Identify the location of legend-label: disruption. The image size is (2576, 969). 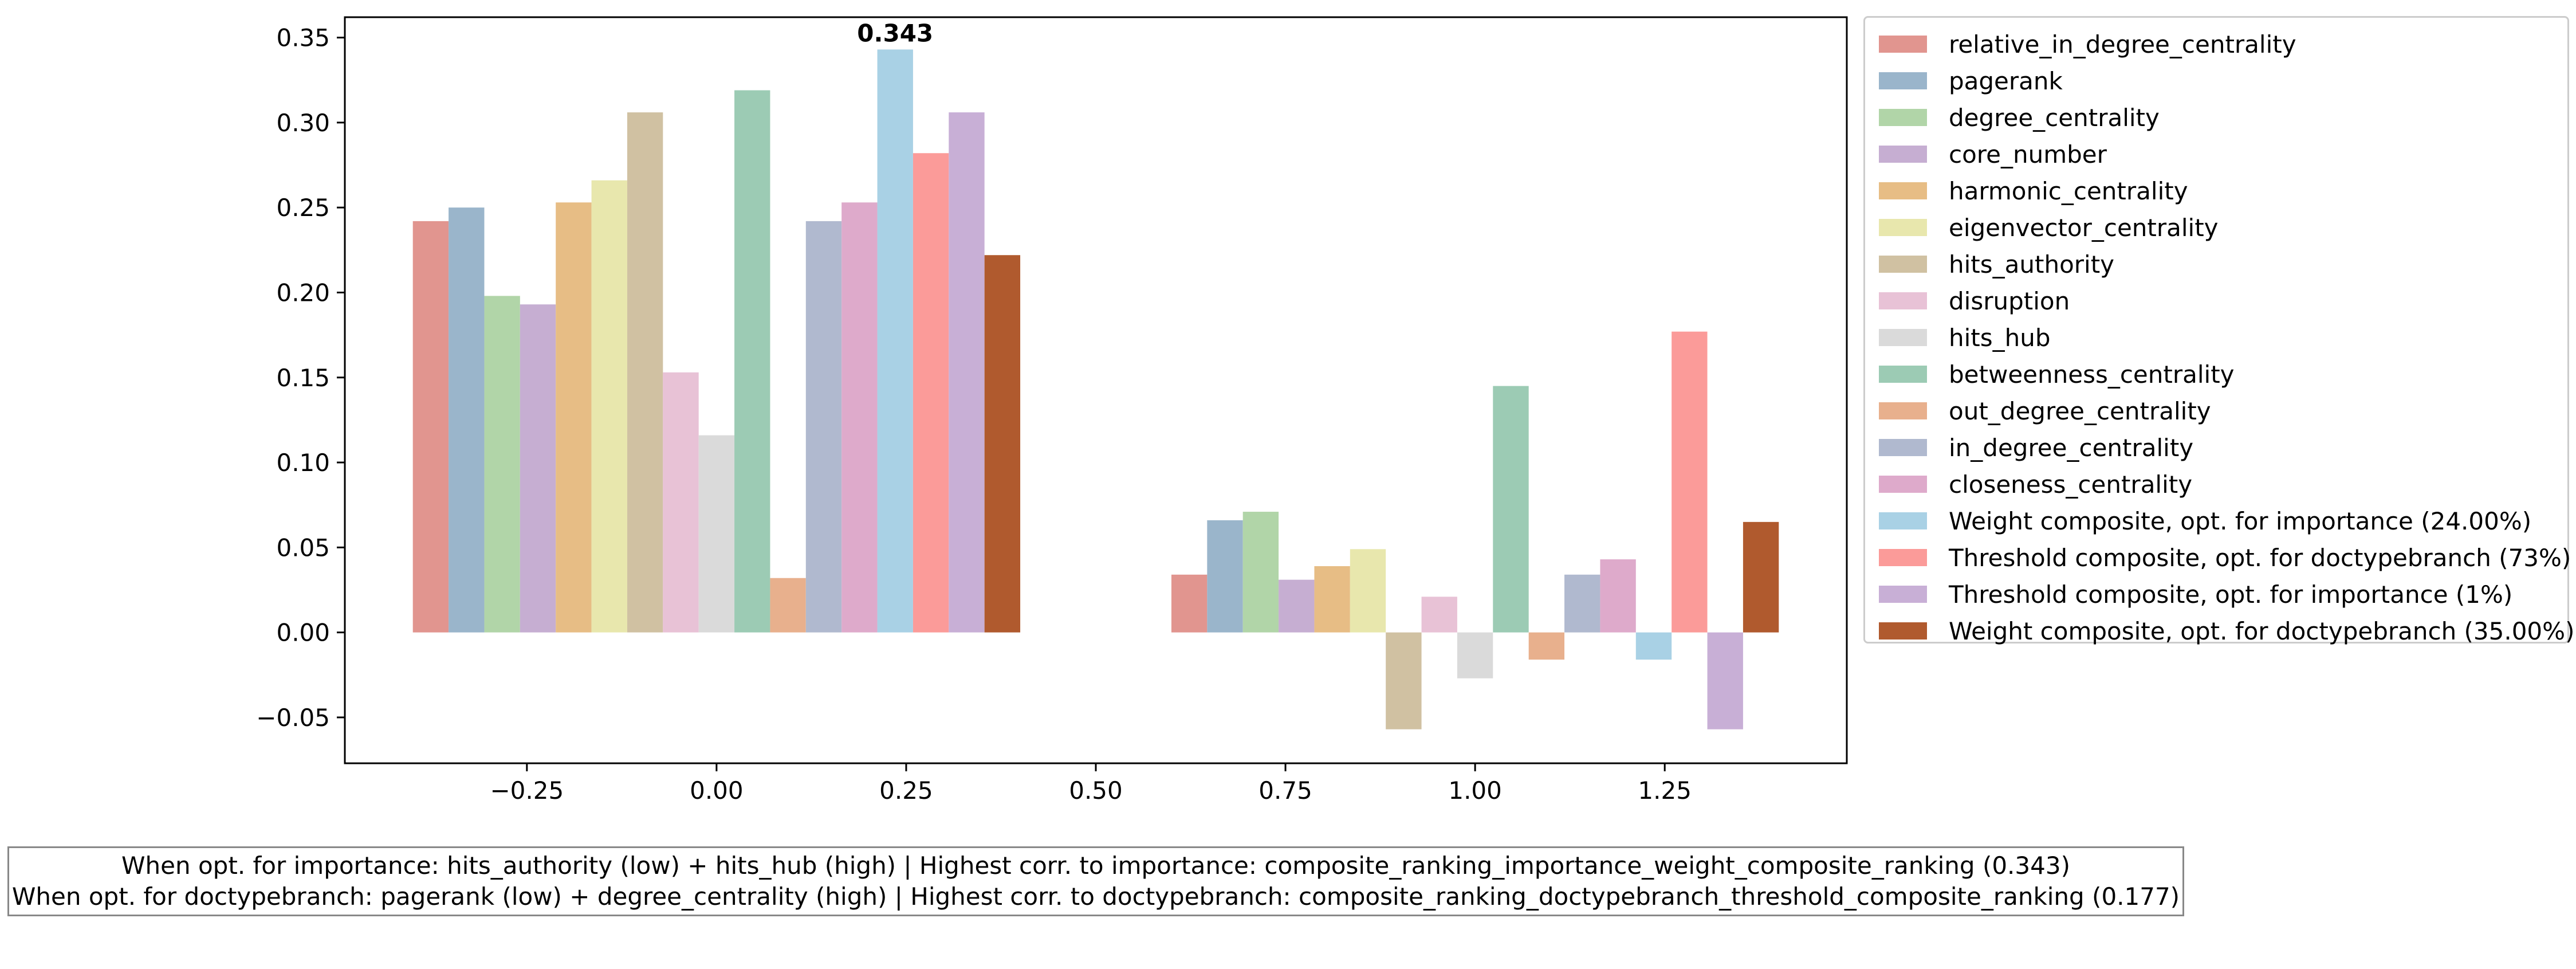
(2009, 301).